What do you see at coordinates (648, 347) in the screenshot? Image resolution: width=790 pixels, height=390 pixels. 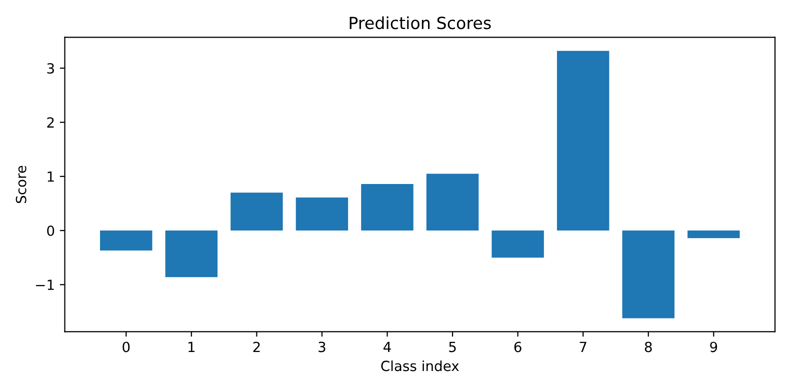 I see `x-tick-label: 8` at bounding box center [648, 347].